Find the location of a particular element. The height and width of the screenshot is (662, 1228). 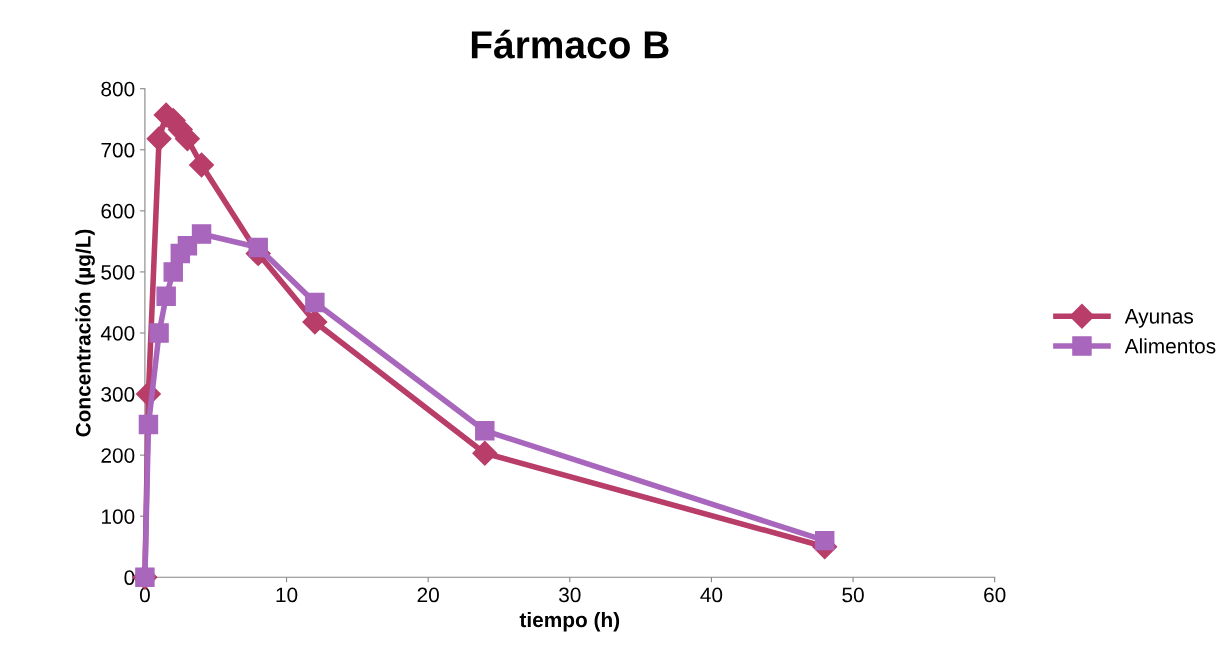

x-tick-label: 60 is located at coordinates (995, 595).